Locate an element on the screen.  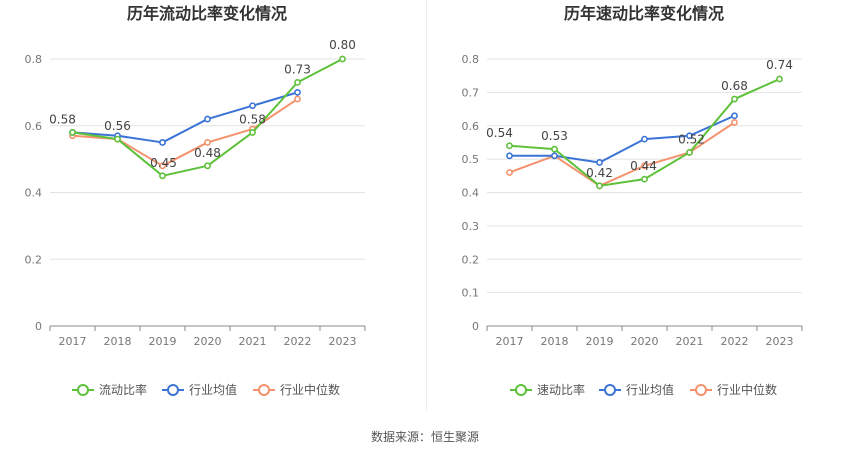
chart1-x-tick-label: 2020 is located at coordinates (208, 341).